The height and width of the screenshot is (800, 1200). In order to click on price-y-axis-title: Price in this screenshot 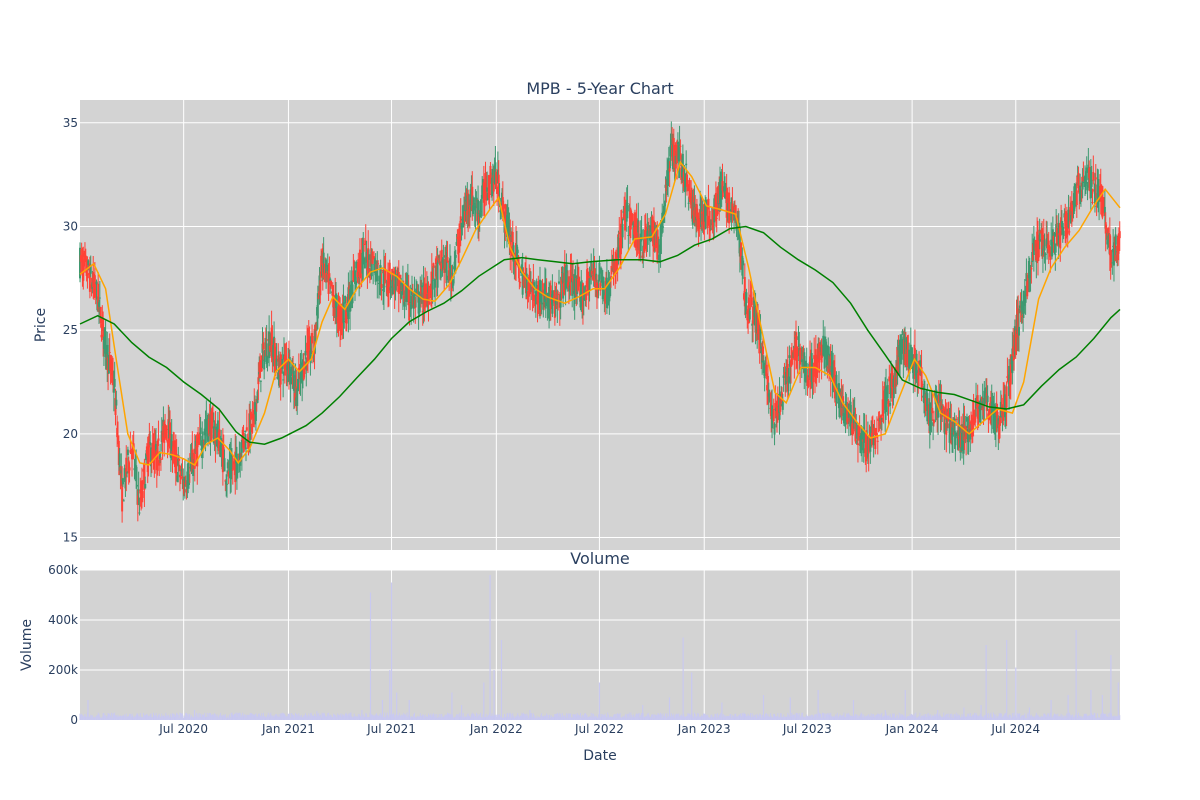, I will do `click(41, 325)`.